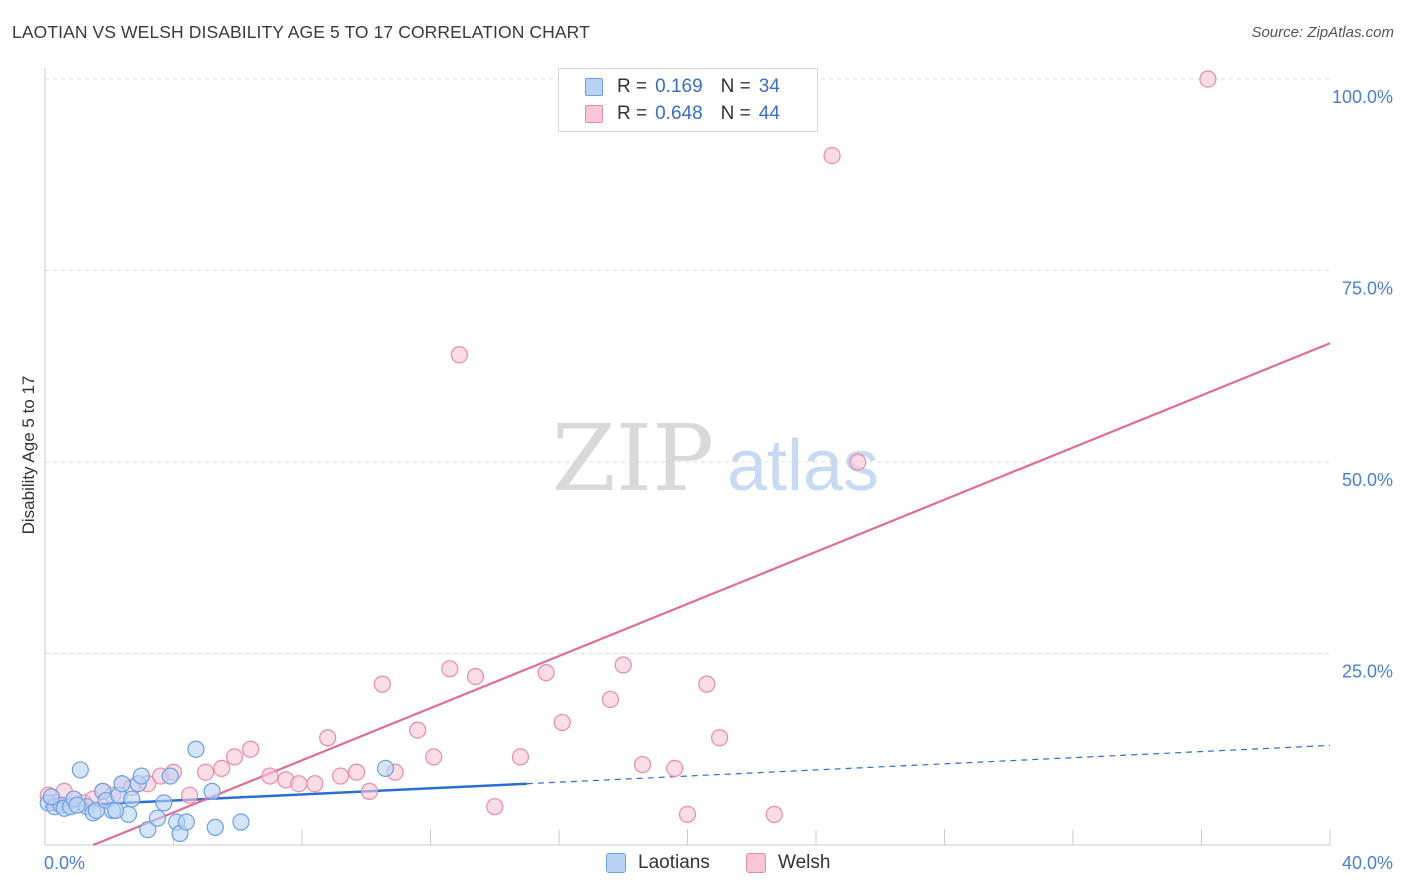 The image size is (1406, 892). I want to click on y-tick-label: 50.0%, so click(1367, 480).